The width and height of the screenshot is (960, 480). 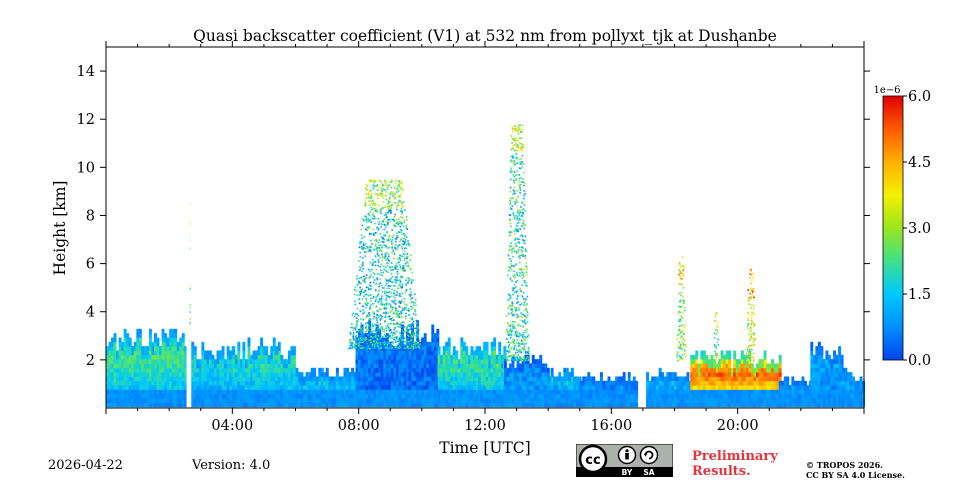 What do you see at coordinates (264, 372) in the screenshot?
I see `profile-segment` at bounding box center [264, 372].